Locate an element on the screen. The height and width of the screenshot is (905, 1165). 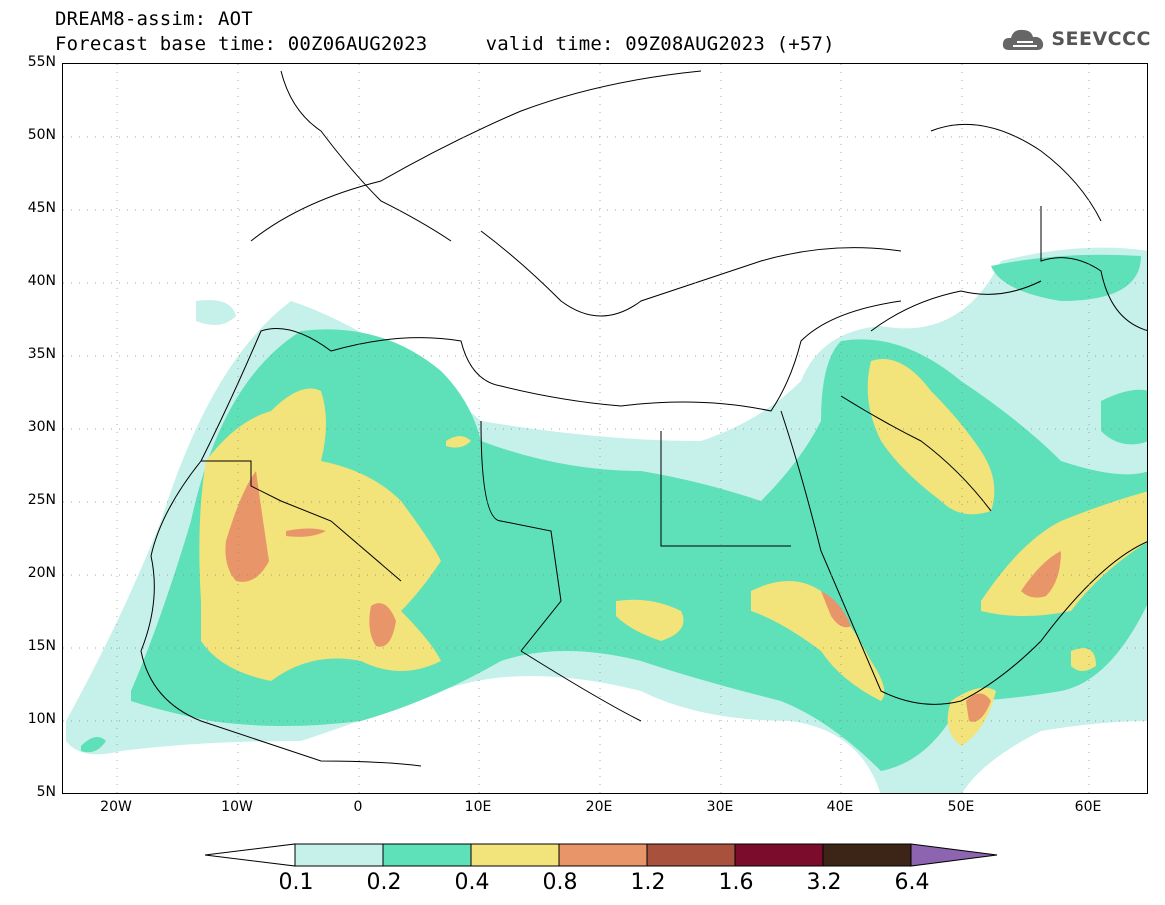
colorbar-high-arrow is located at coordinates (954, 855).